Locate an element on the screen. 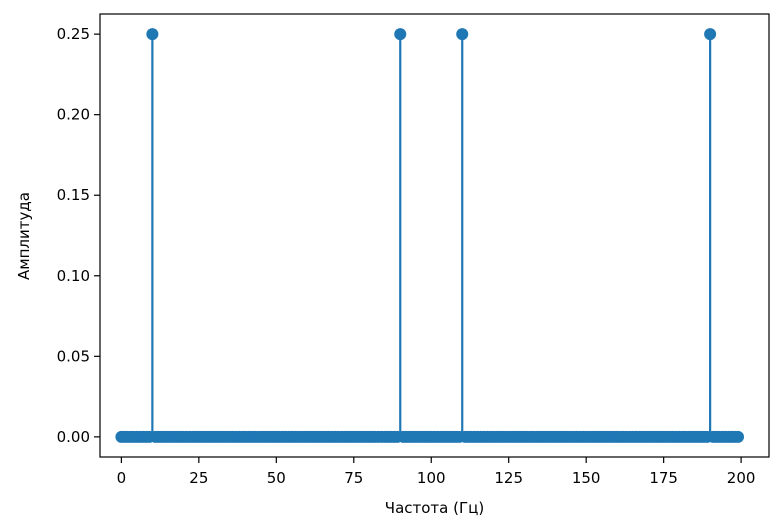  y-axis-ticks: 0.00 0.05 0.10 0.15 0.20 0.25 is located at coordinates (78, 235).